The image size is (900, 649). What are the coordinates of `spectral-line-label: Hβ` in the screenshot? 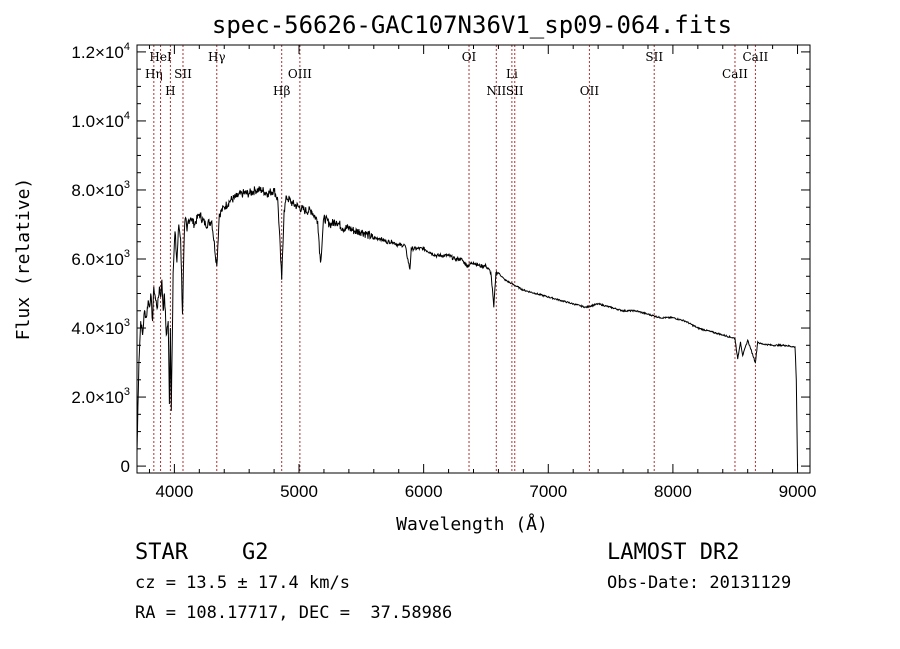 It's located at (281, 91).